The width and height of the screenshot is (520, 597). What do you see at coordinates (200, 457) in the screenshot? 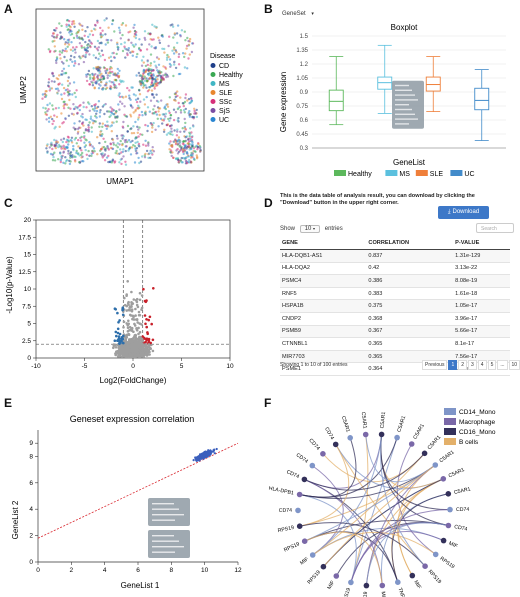
I see `correlation-point` at bounding box center [200, 457].